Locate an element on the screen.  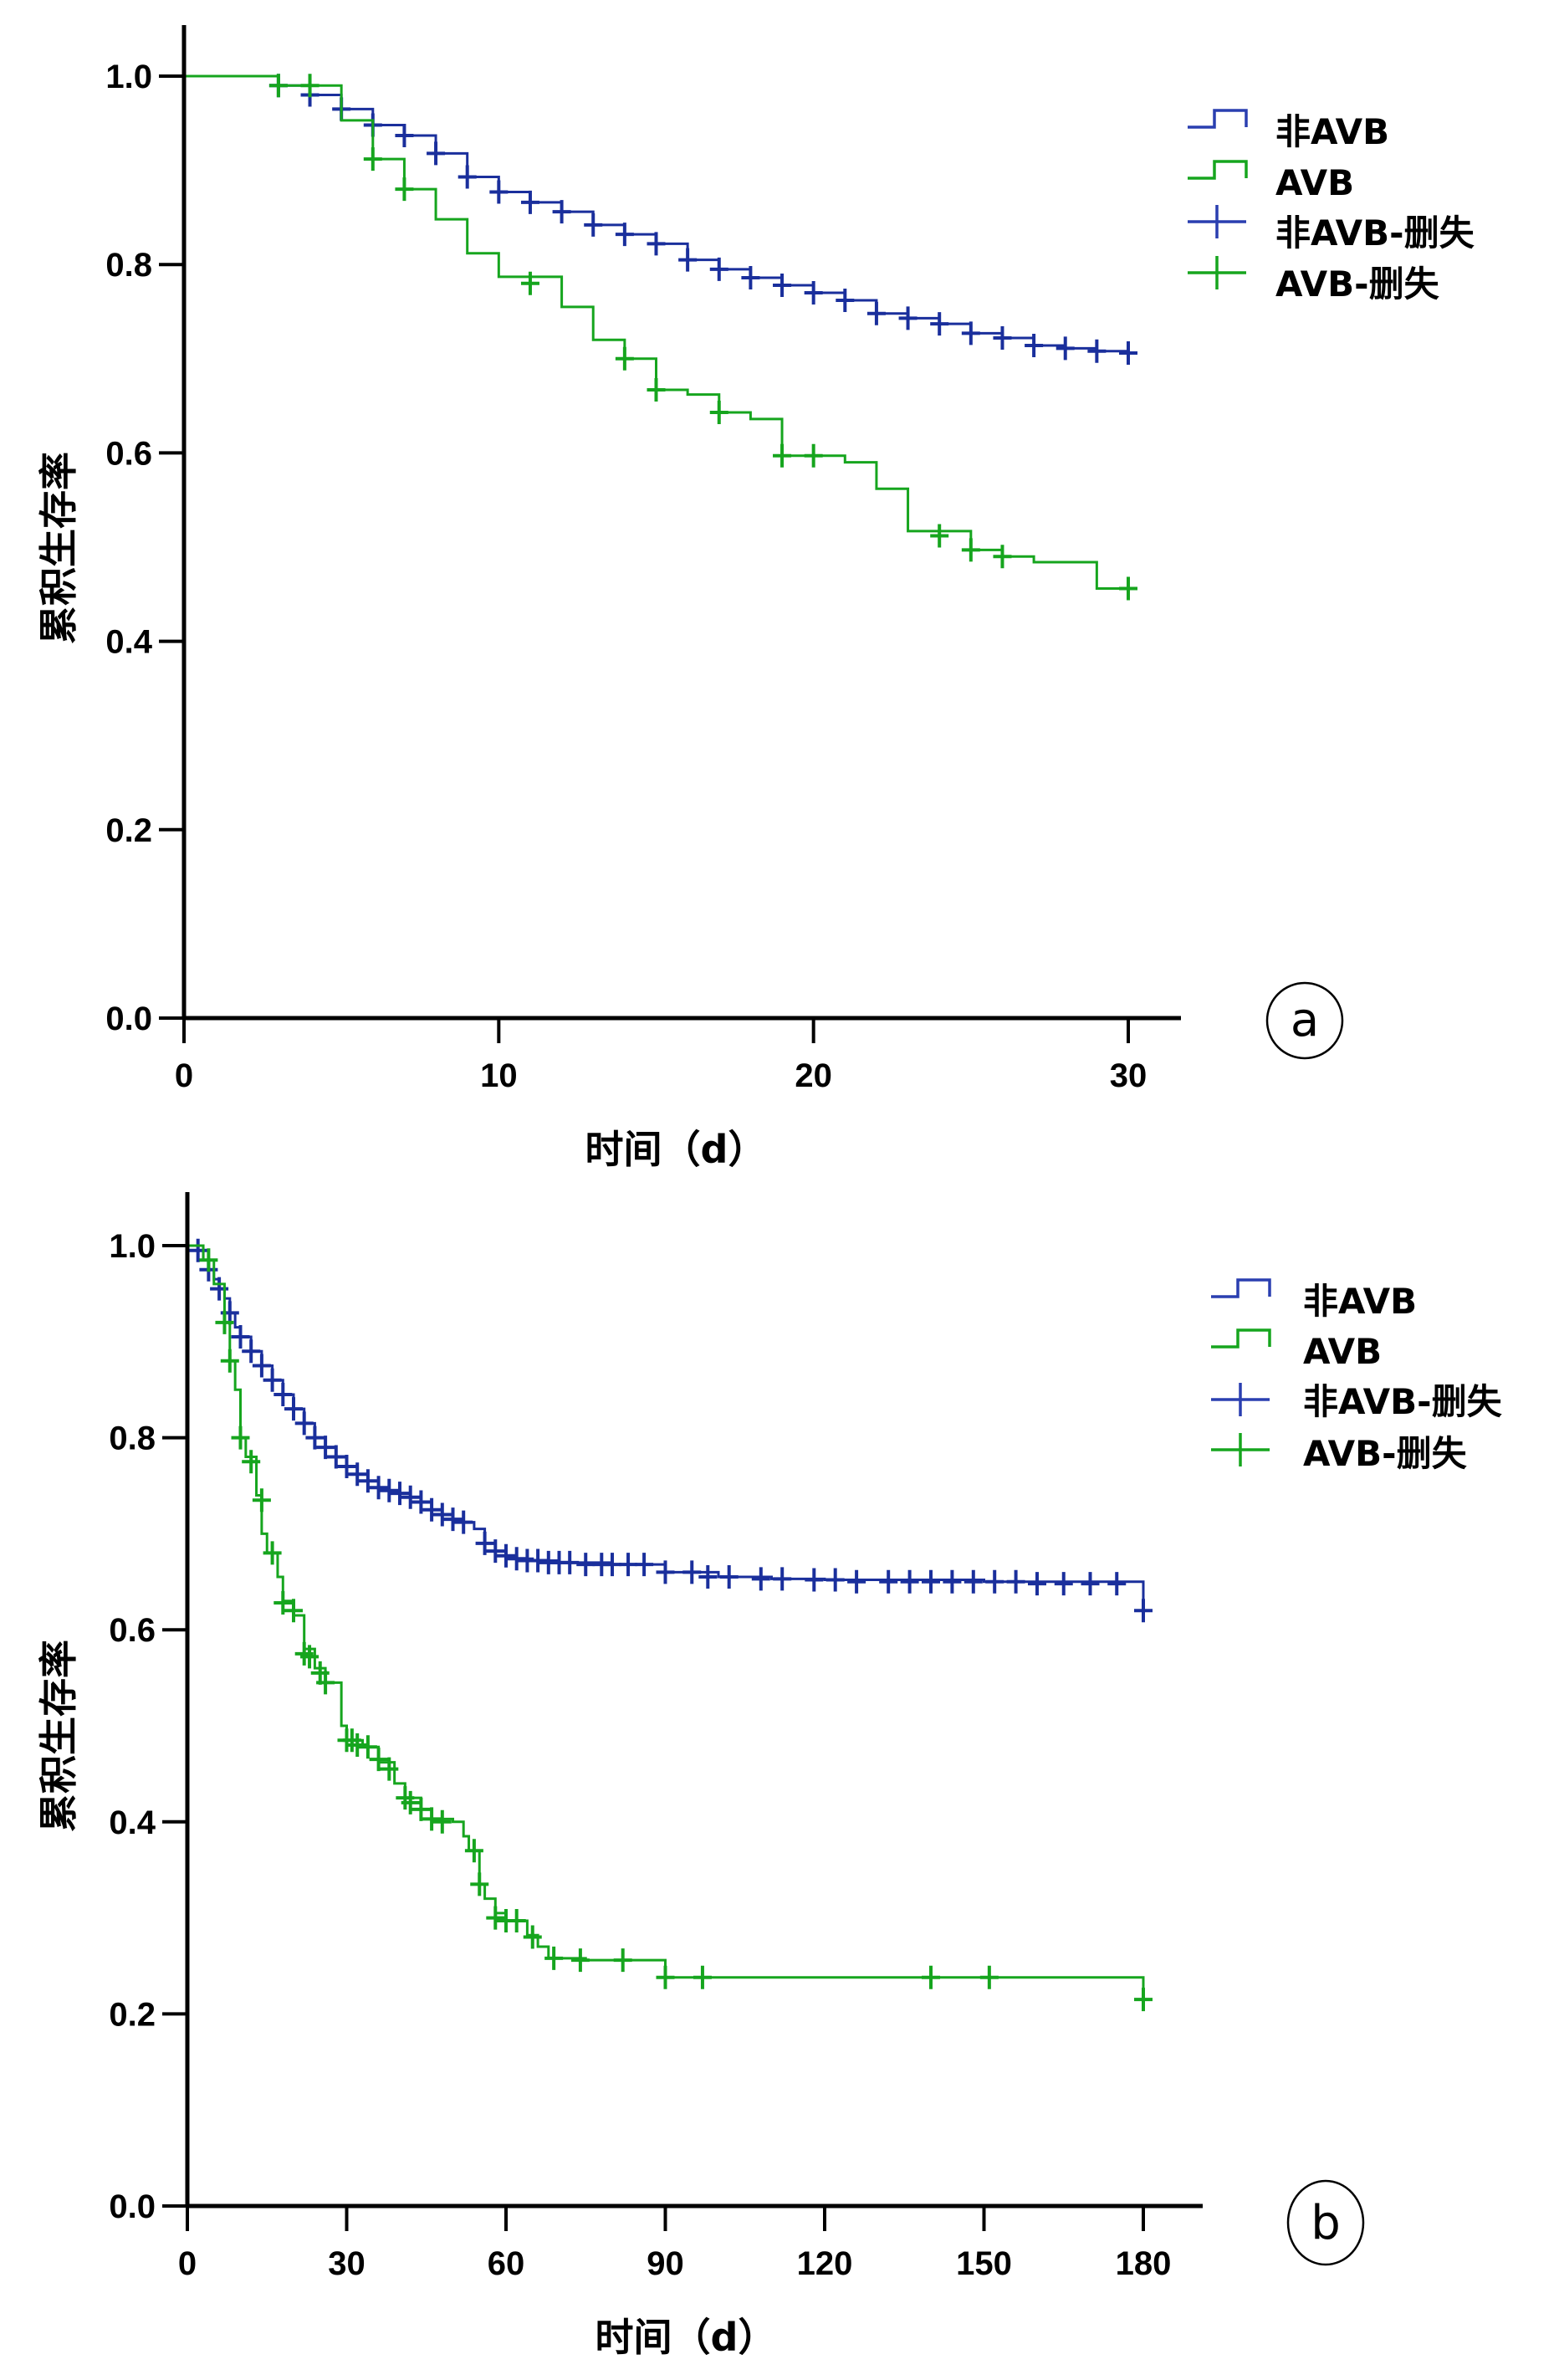
panel-a-y-axis-title: 累积生存率 is located at coordinates (58, 548).